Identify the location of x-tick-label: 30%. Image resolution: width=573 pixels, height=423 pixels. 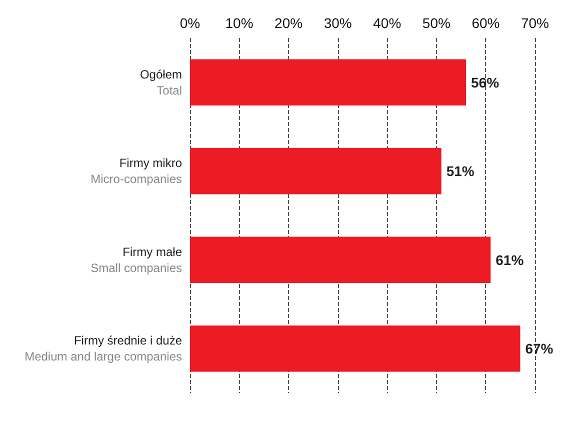
(338, 23).